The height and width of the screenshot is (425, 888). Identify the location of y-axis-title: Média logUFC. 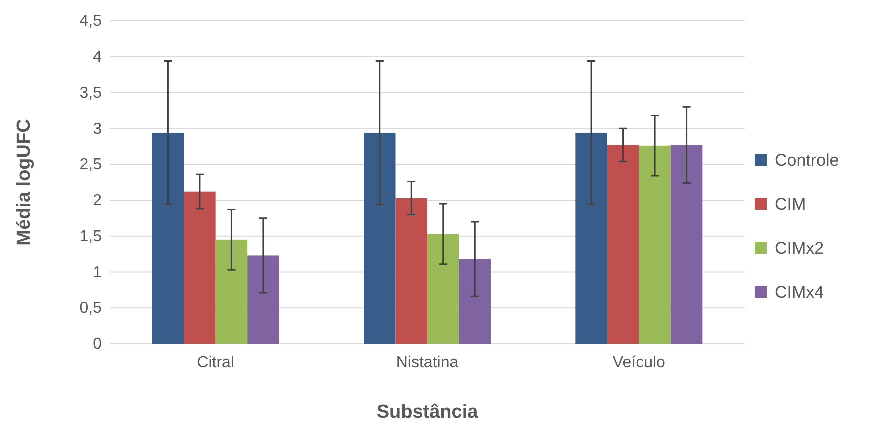
(24, 182).